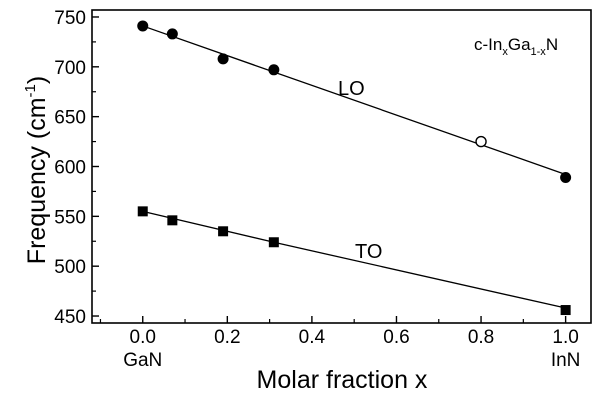 The image size is (611, 395). What do you see at coordinates (70, 317) in the screenshot?
I see `y-tick-label: 450` at bounding box center [70, 317].